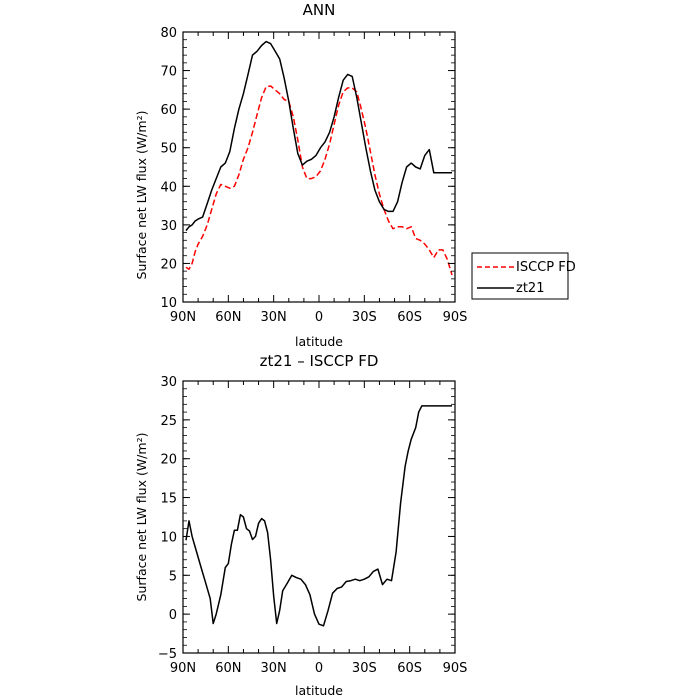 The width and height of the screenshot is (700, 700). I want to click on bottom-title: zt21 – ISCCP FD, so click(319, 361).